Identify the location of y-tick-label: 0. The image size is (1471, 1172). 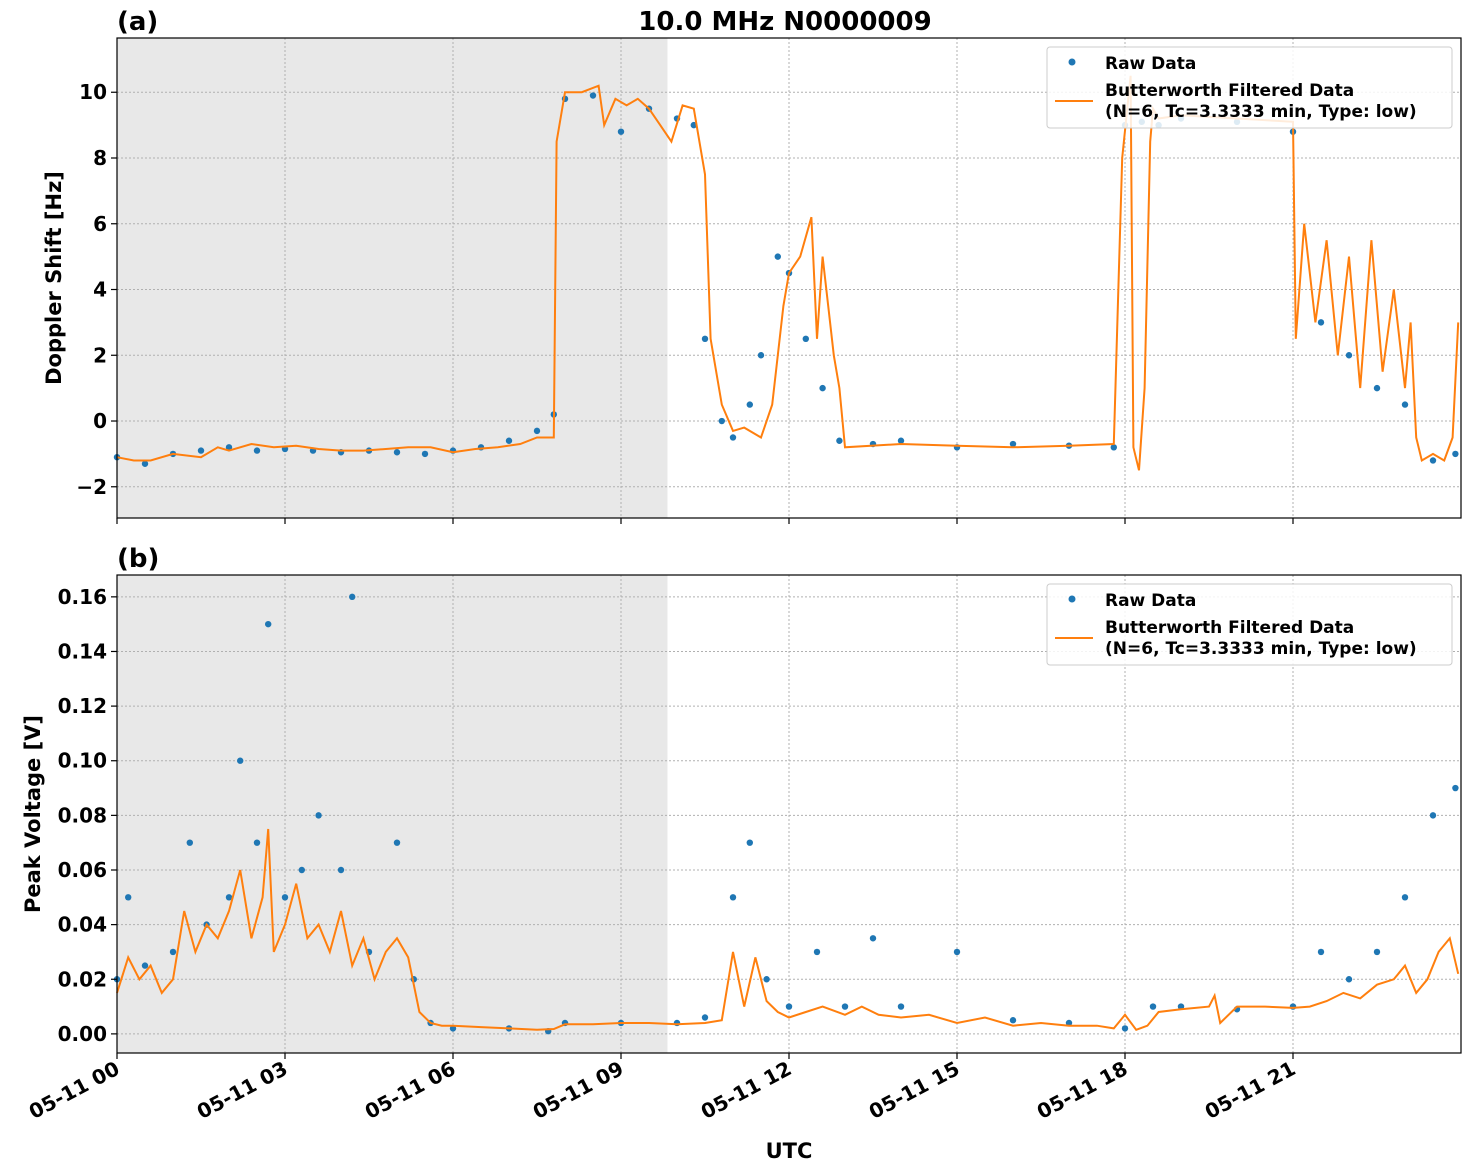
(100, 421).